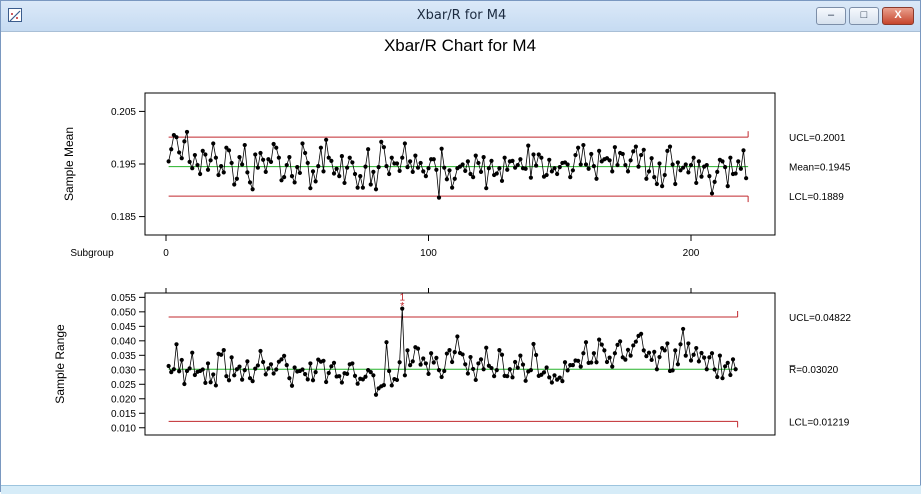  Describe the element at coordinates (69, 164) in the screenshot. I see `xbar-y-axis-label: Sample Mean` at that location.